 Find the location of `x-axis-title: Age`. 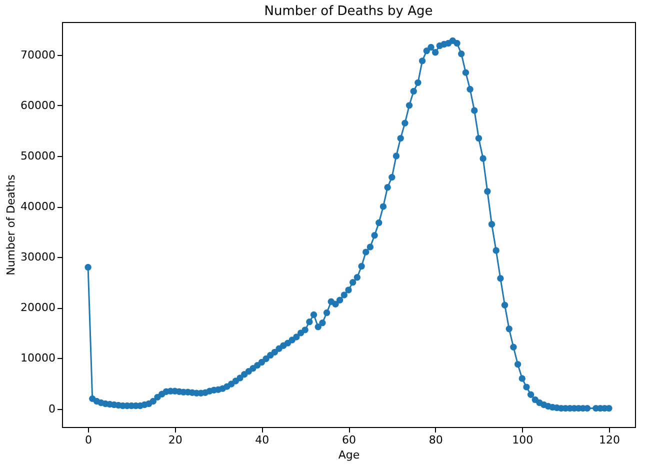

x-axis-title: Age is located at coordinates (349, 455).